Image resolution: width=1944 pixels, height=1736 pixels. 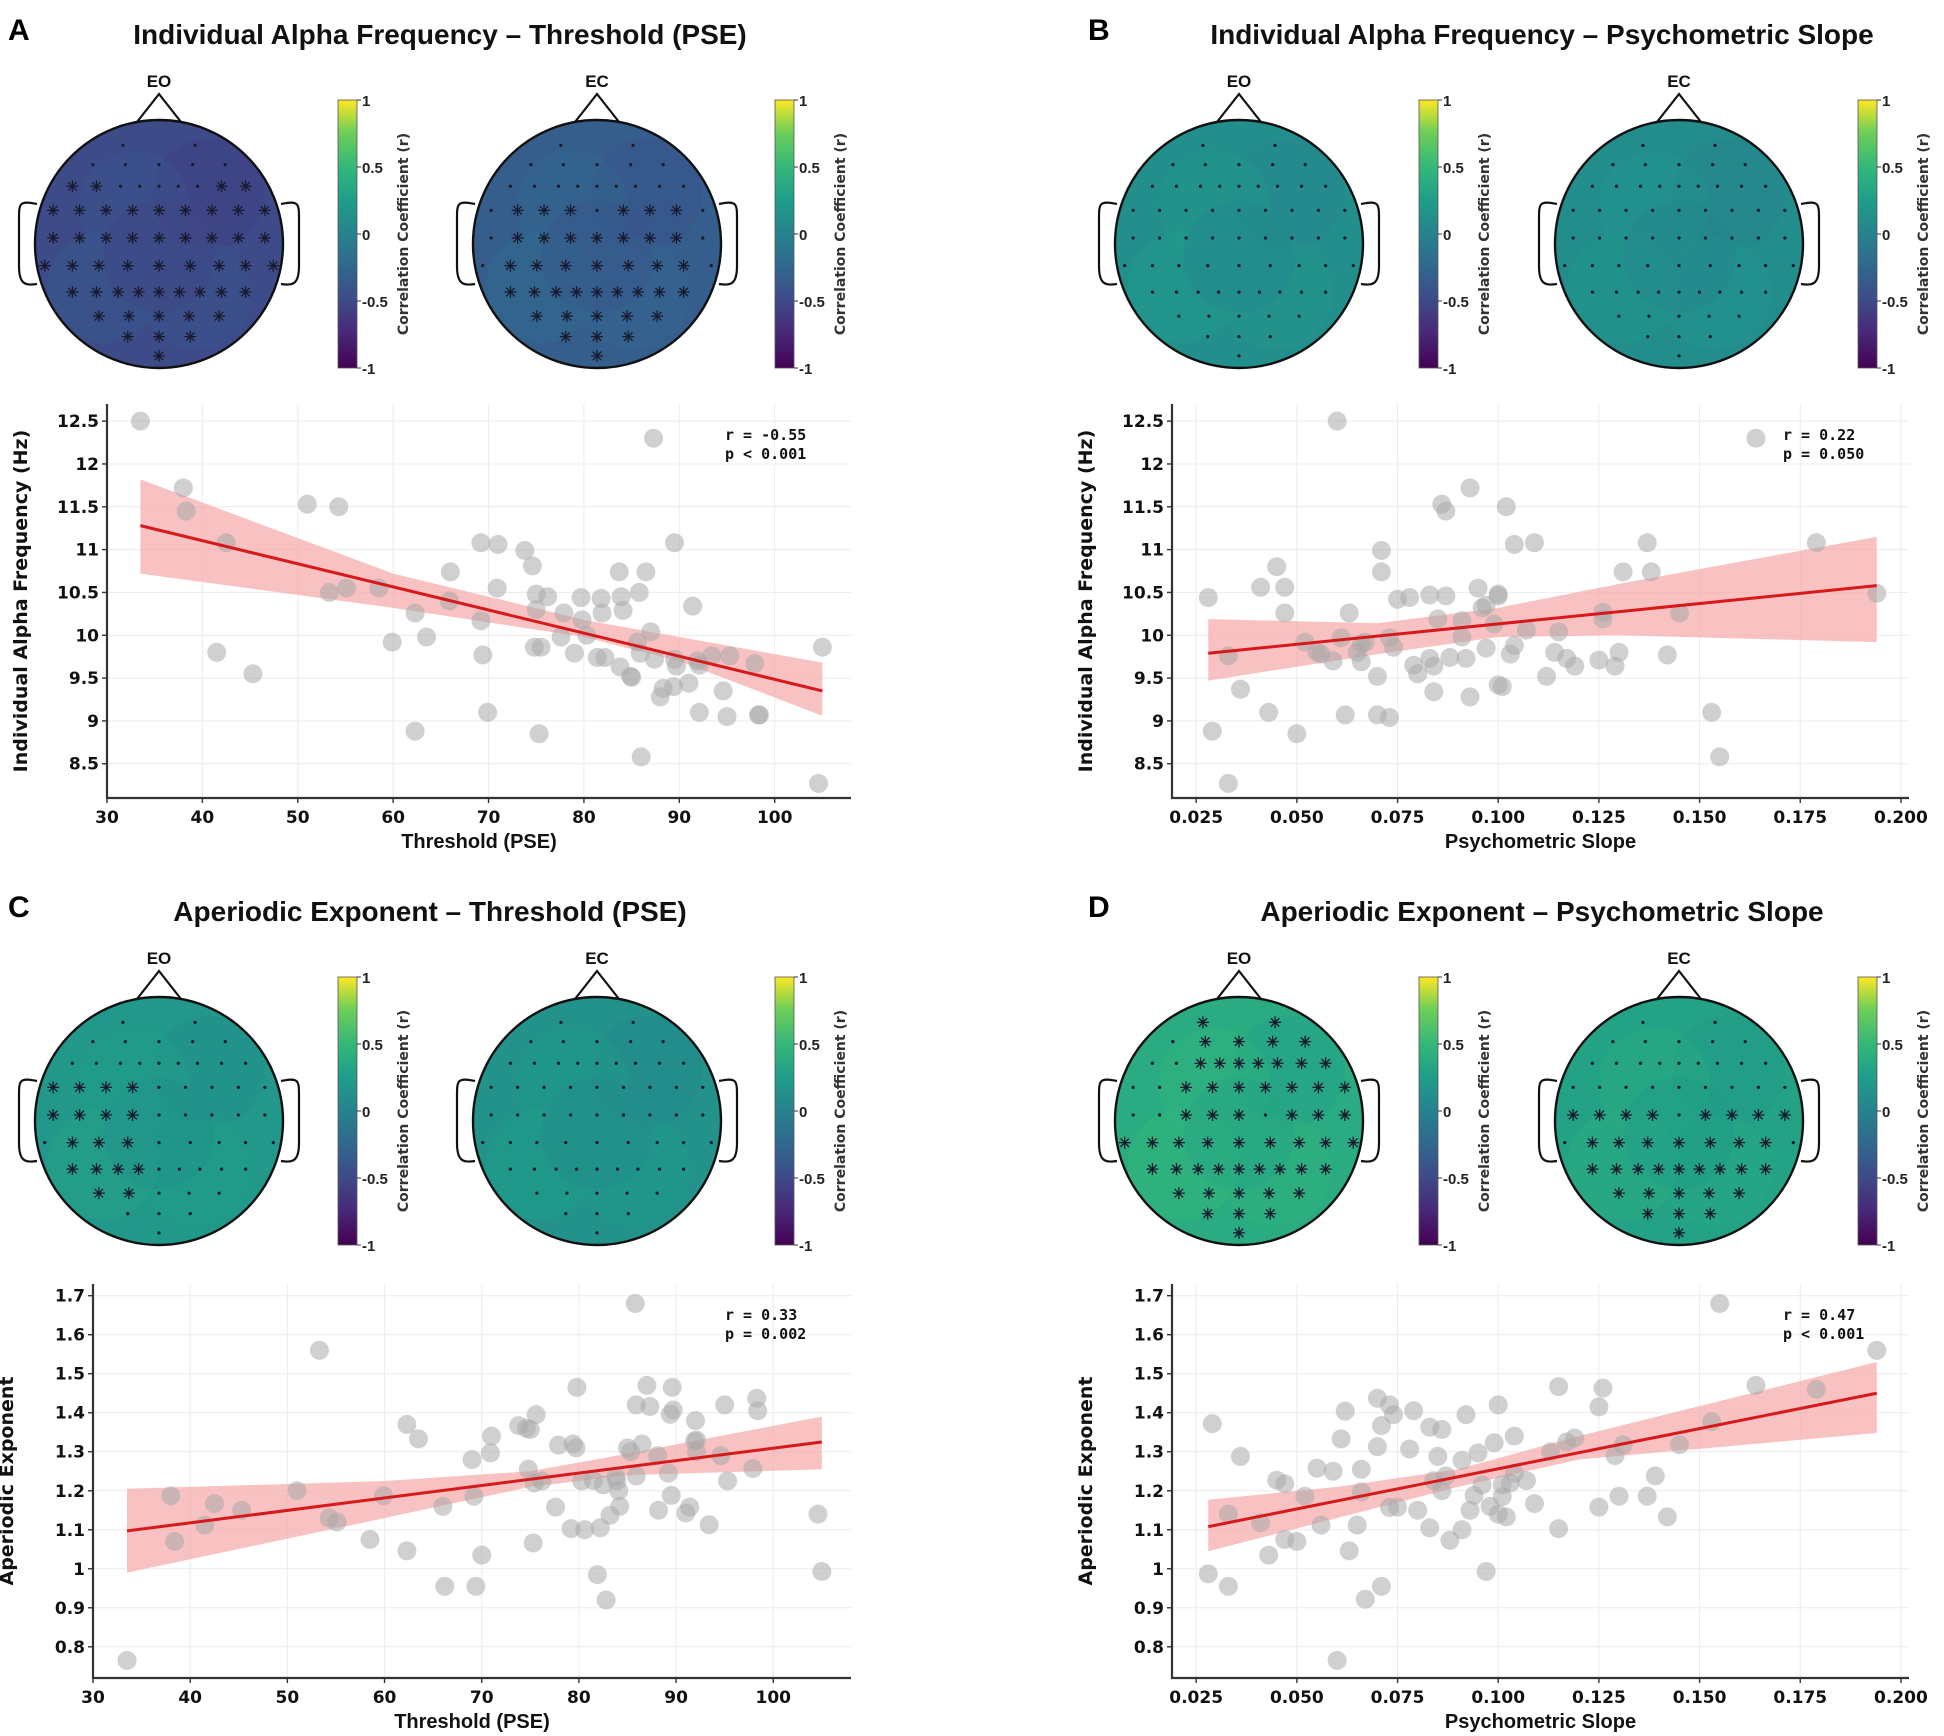 What do you see at coordinates (652, 225) in the screenshot?
I see `topomap-group-ec: EC 1 0.5 0 -0.5 -1 Correlation Coefficient (r)` at bounding box center [652, 225].